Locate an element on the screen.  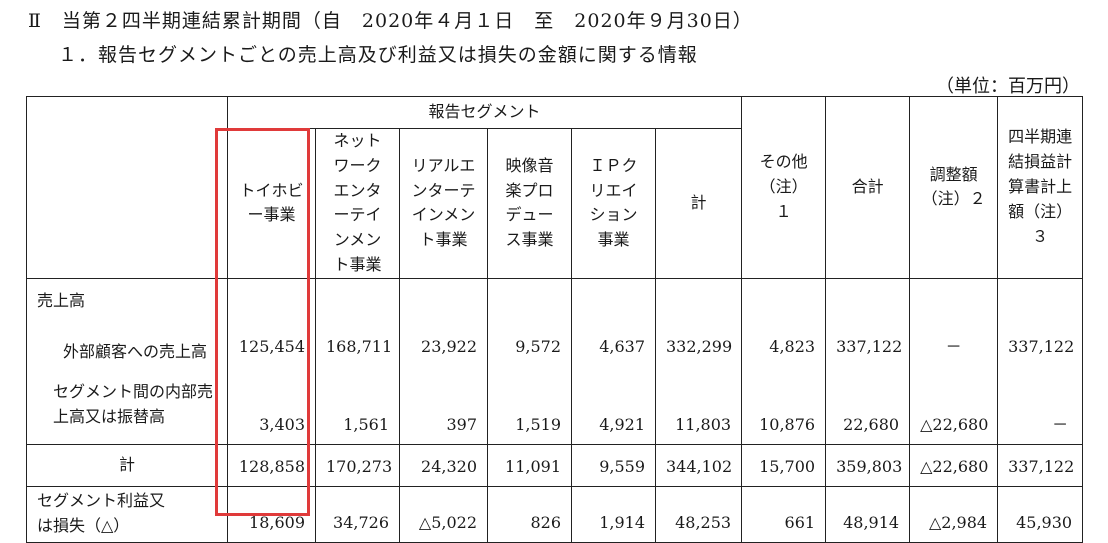
cell-total-2: 170,273 is located at coordinates (357, 465).